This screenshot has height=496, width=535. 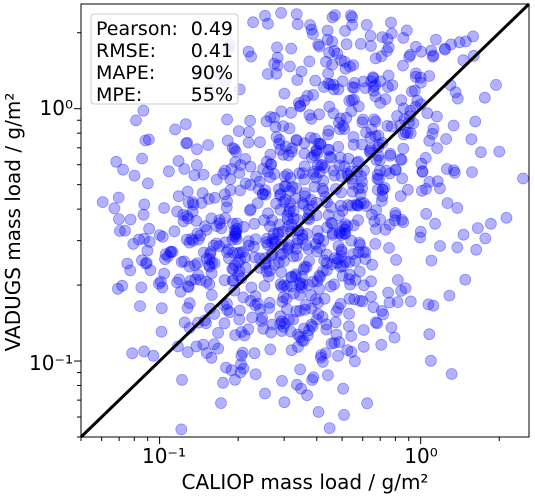 What do you see at coordinates (305, 482) in the screenshot?
I see `x-axis-label: CALIOP mass load / g/m²` at bounding box center [305, 482].